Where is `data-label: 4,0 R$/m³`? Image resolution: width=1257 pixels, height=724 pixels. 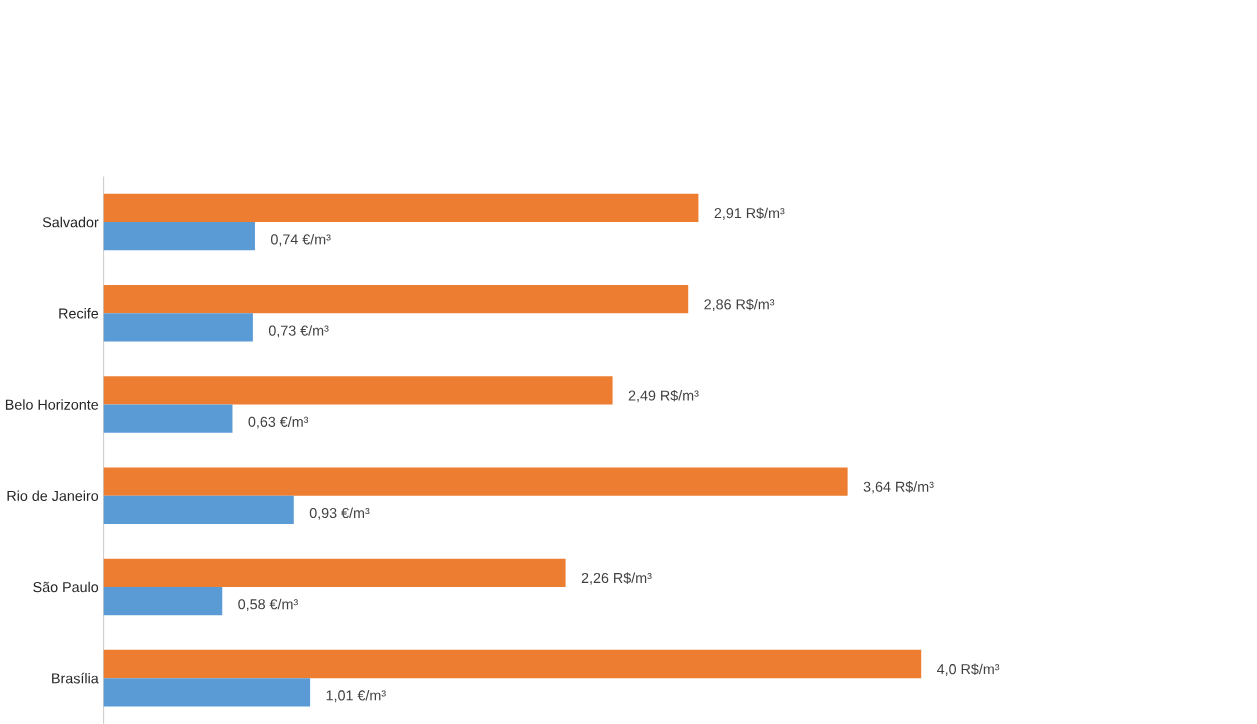 data-label: 4,0 R$/m³ is located at coordinates (968, 669).